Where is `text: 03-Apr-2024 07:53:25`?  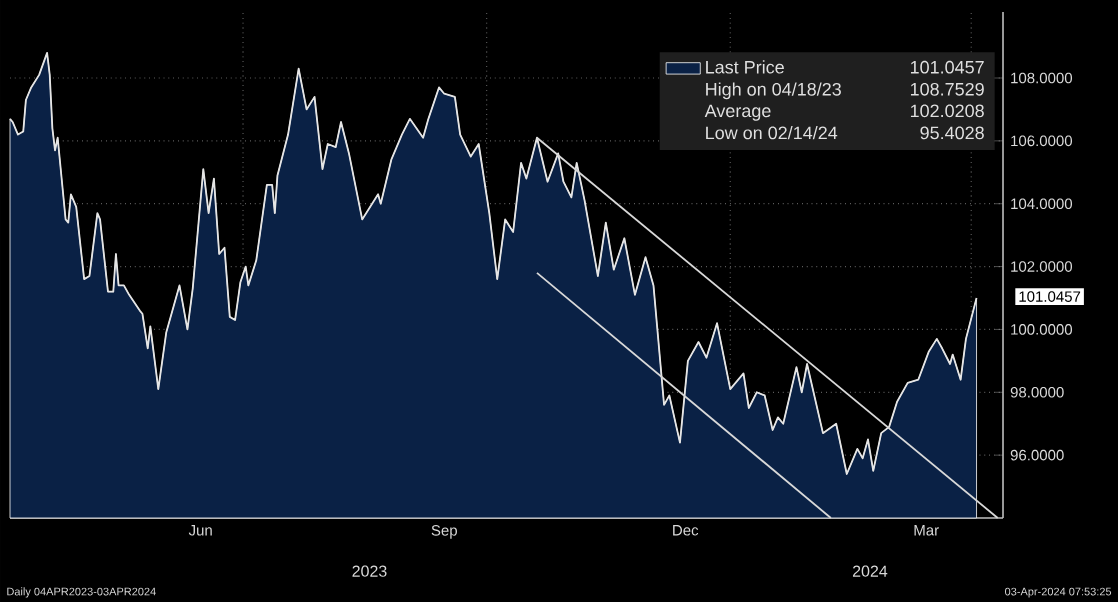 text: 03-Apr-2024 07:53:25 is located at coordinates (1058, 592).